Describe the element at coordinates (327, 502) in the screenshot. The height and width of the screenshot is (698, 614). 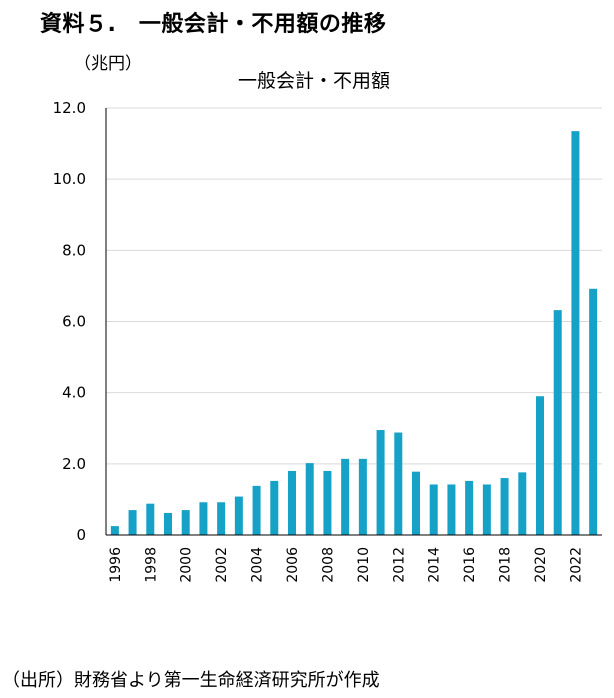
I see `bar-2008` at that location.